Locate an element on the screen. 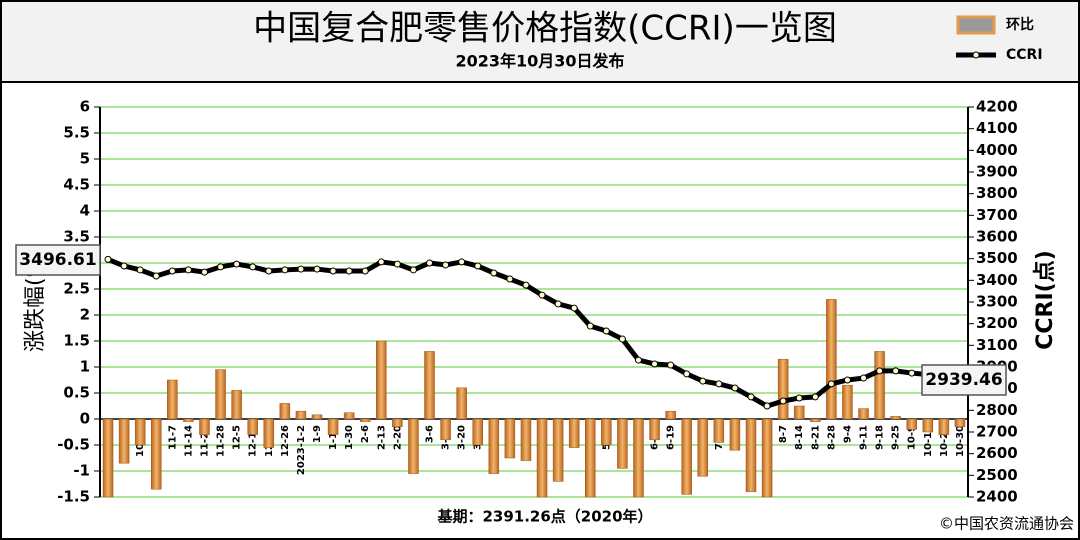  x-tick-label: 9-11 is located at coordinates (864, 437).